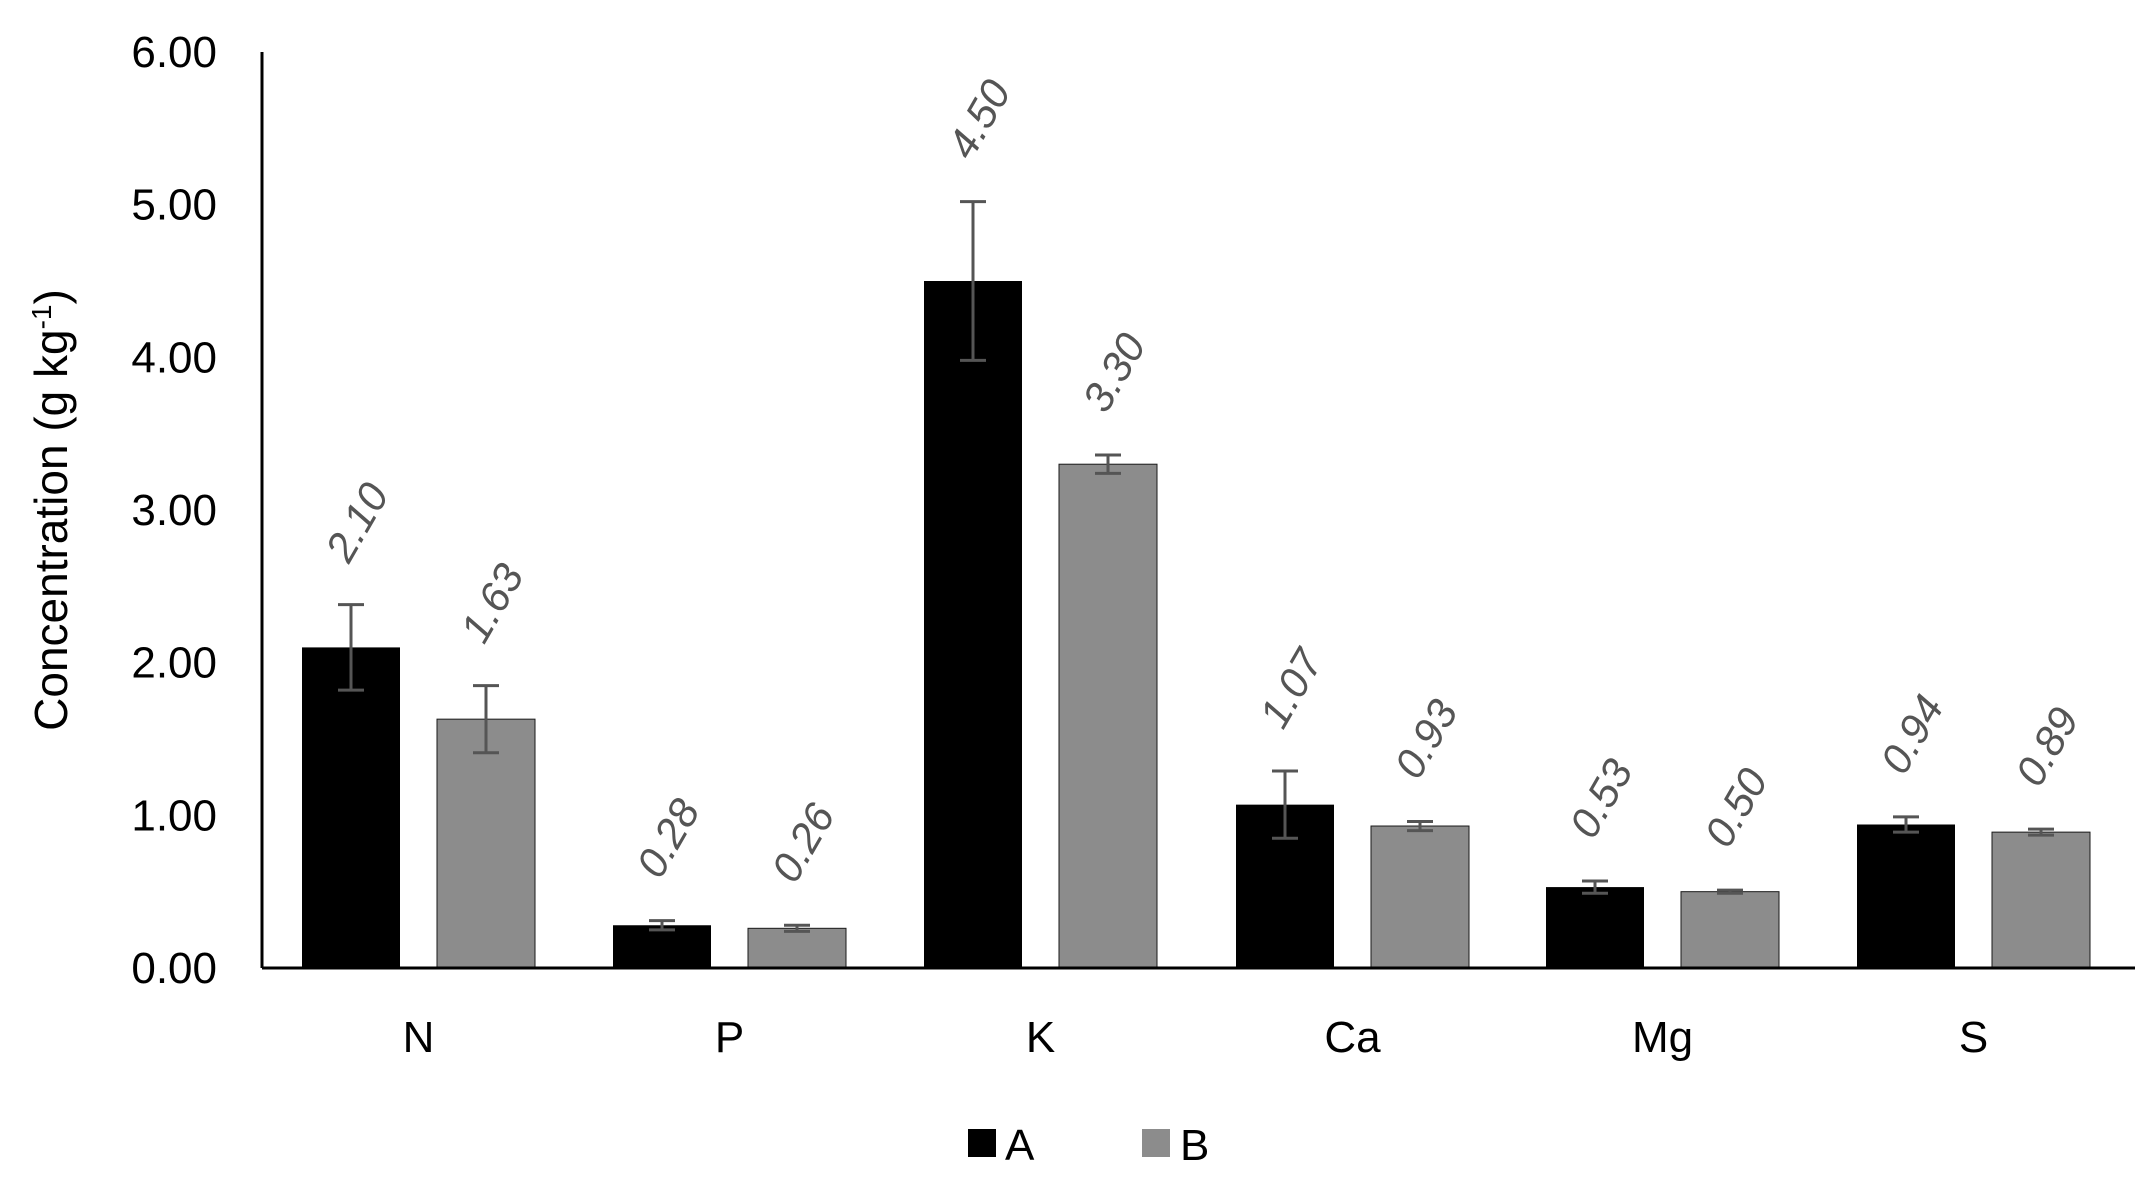 Image resolution: width=2145 pixels, height=1183 pixels. Describe the element at coordinates (973, 624) in the screenshot. I see `bar-A-K` at that location.